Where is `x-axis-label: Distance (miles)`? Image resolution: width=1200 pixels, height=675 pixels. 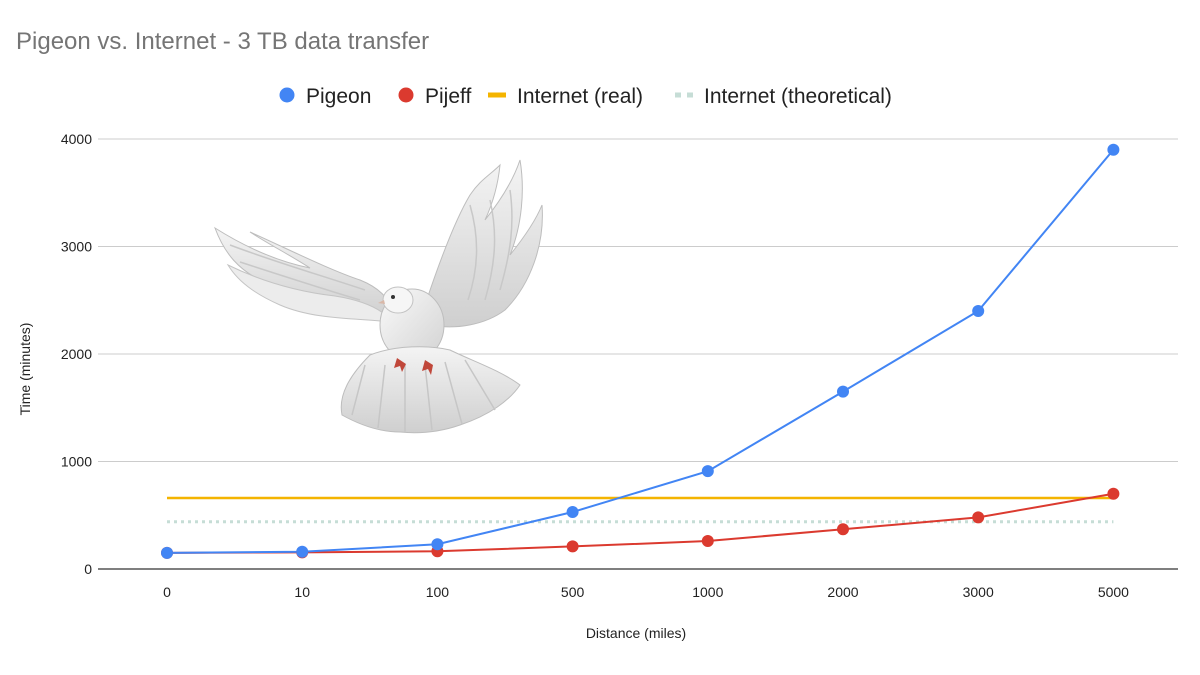 x-axis-label: Distance (miles) is located at coordinates (636, 633).